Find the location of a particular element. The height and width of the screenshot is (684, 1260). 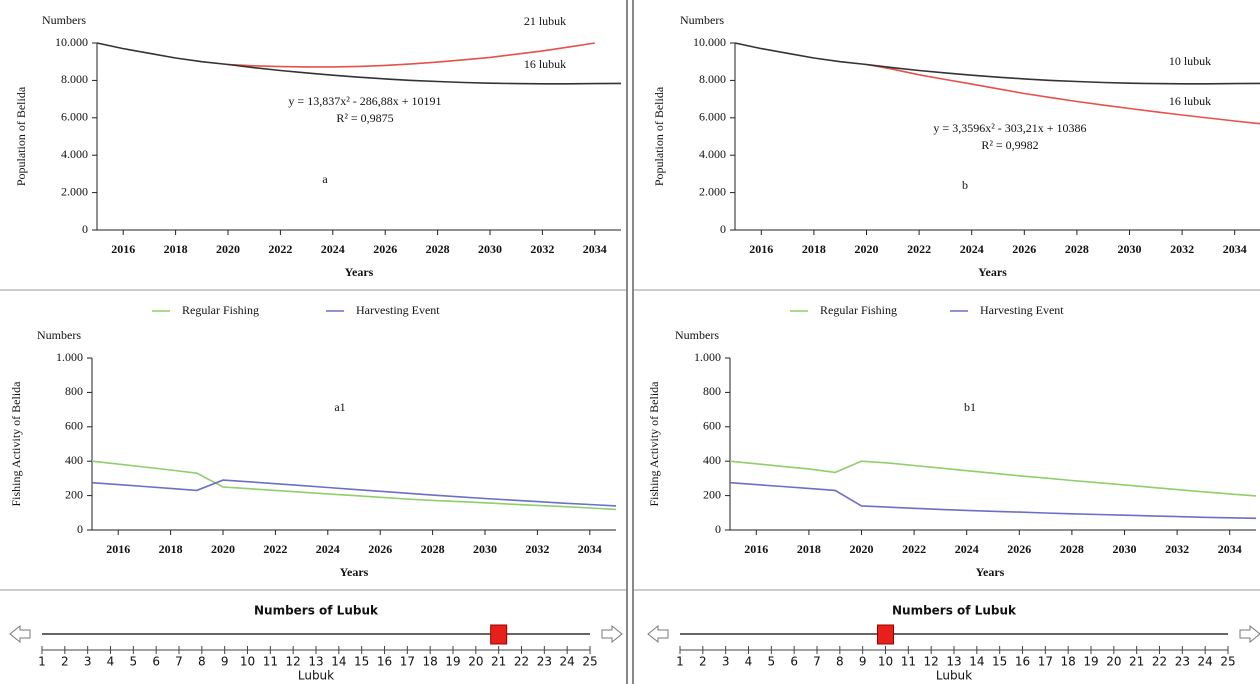

y-tick-label: 800 is located at coordinates (712, 391).